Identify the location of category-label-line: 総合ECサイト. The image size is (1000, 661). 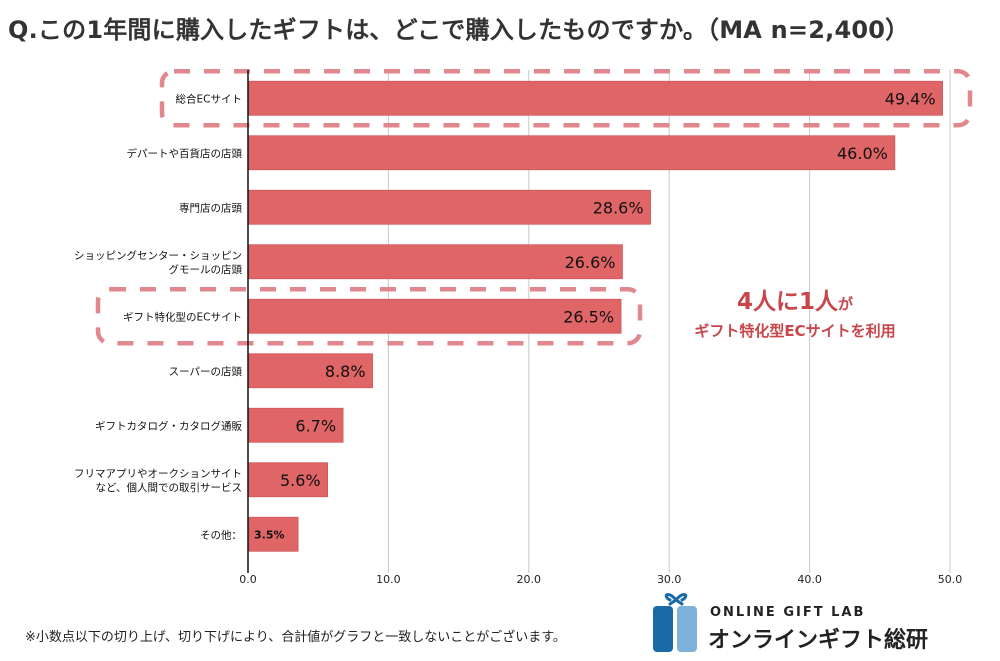
(209, 98).